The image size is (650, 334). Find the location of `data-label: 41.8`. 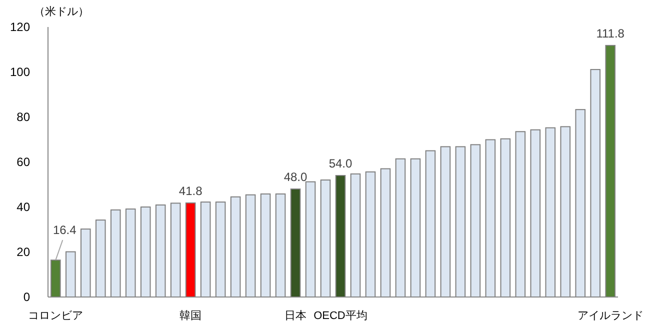

data-label: 41.8 is located at coordinates (190, 191).